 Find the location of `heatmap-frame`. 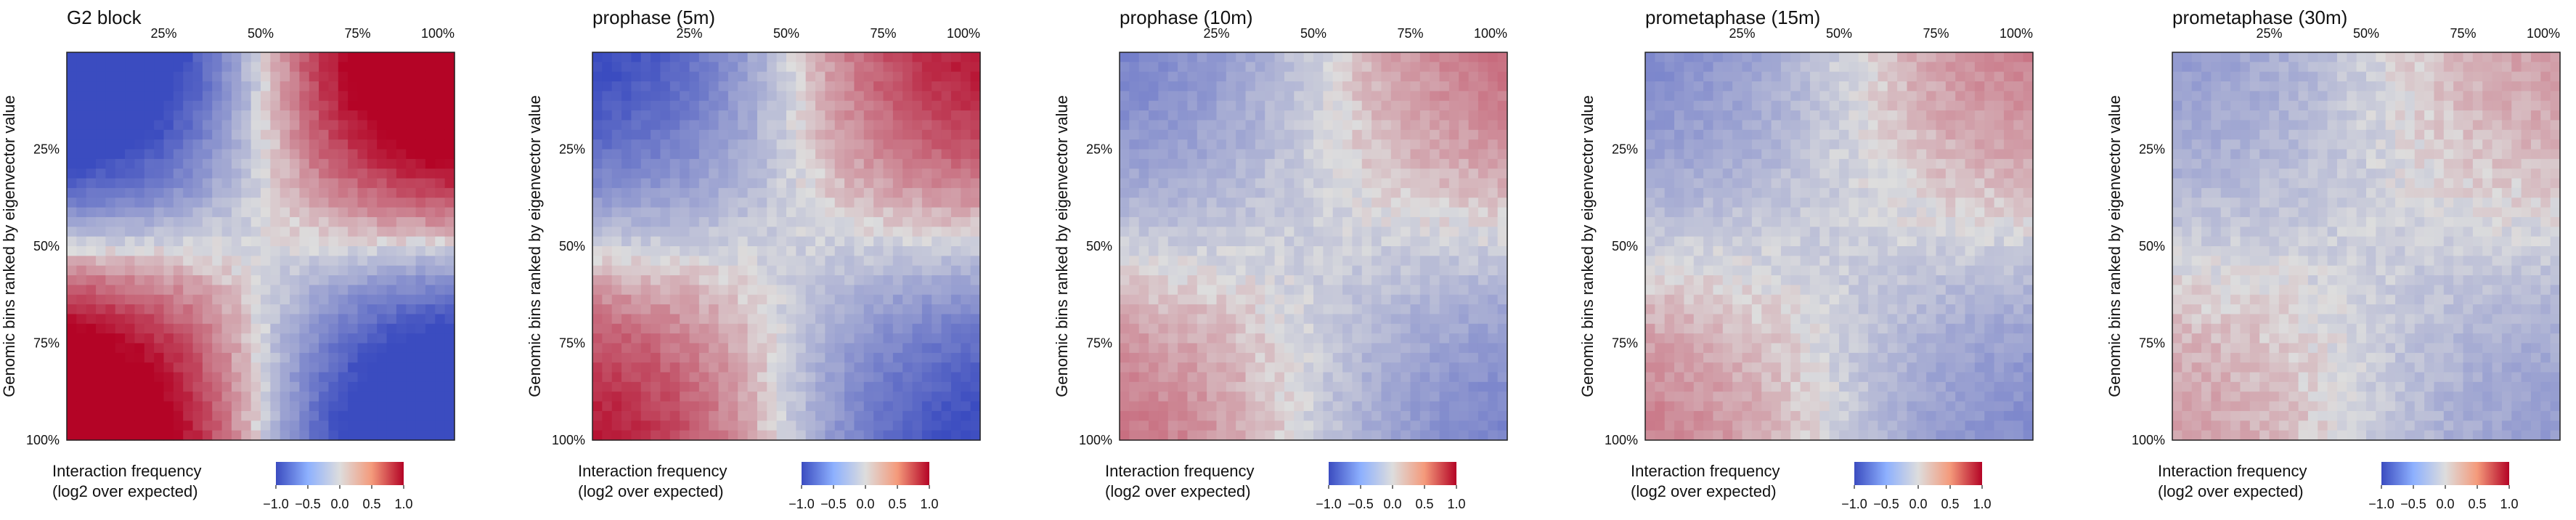

heatmap-frame is located at coordinates (786, 246).